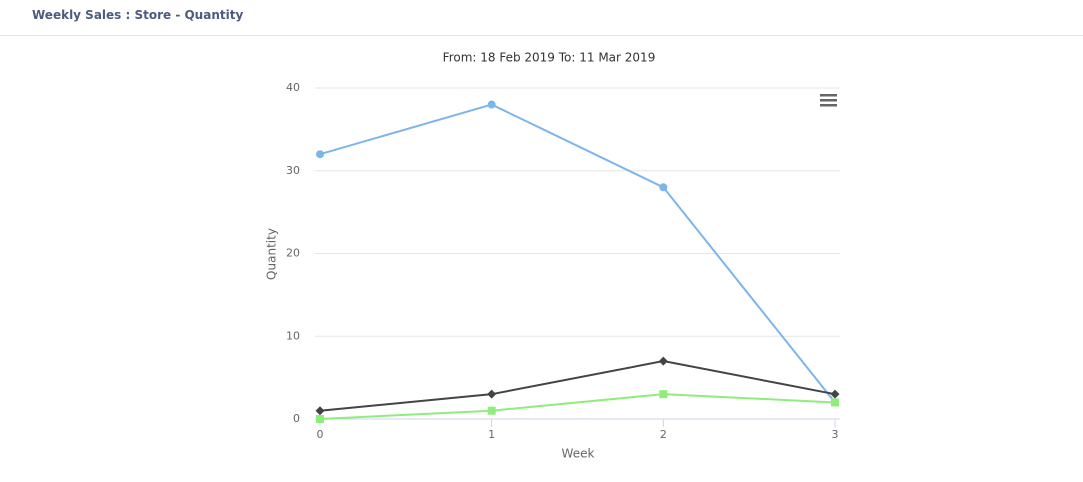 This screenshot has width=1083, height=482. What do you see at coordinates (541, 18) in the screenshot?
I see `widget-header: Weekly Sales : Store - Quantity` at bounding box center [541, 18].